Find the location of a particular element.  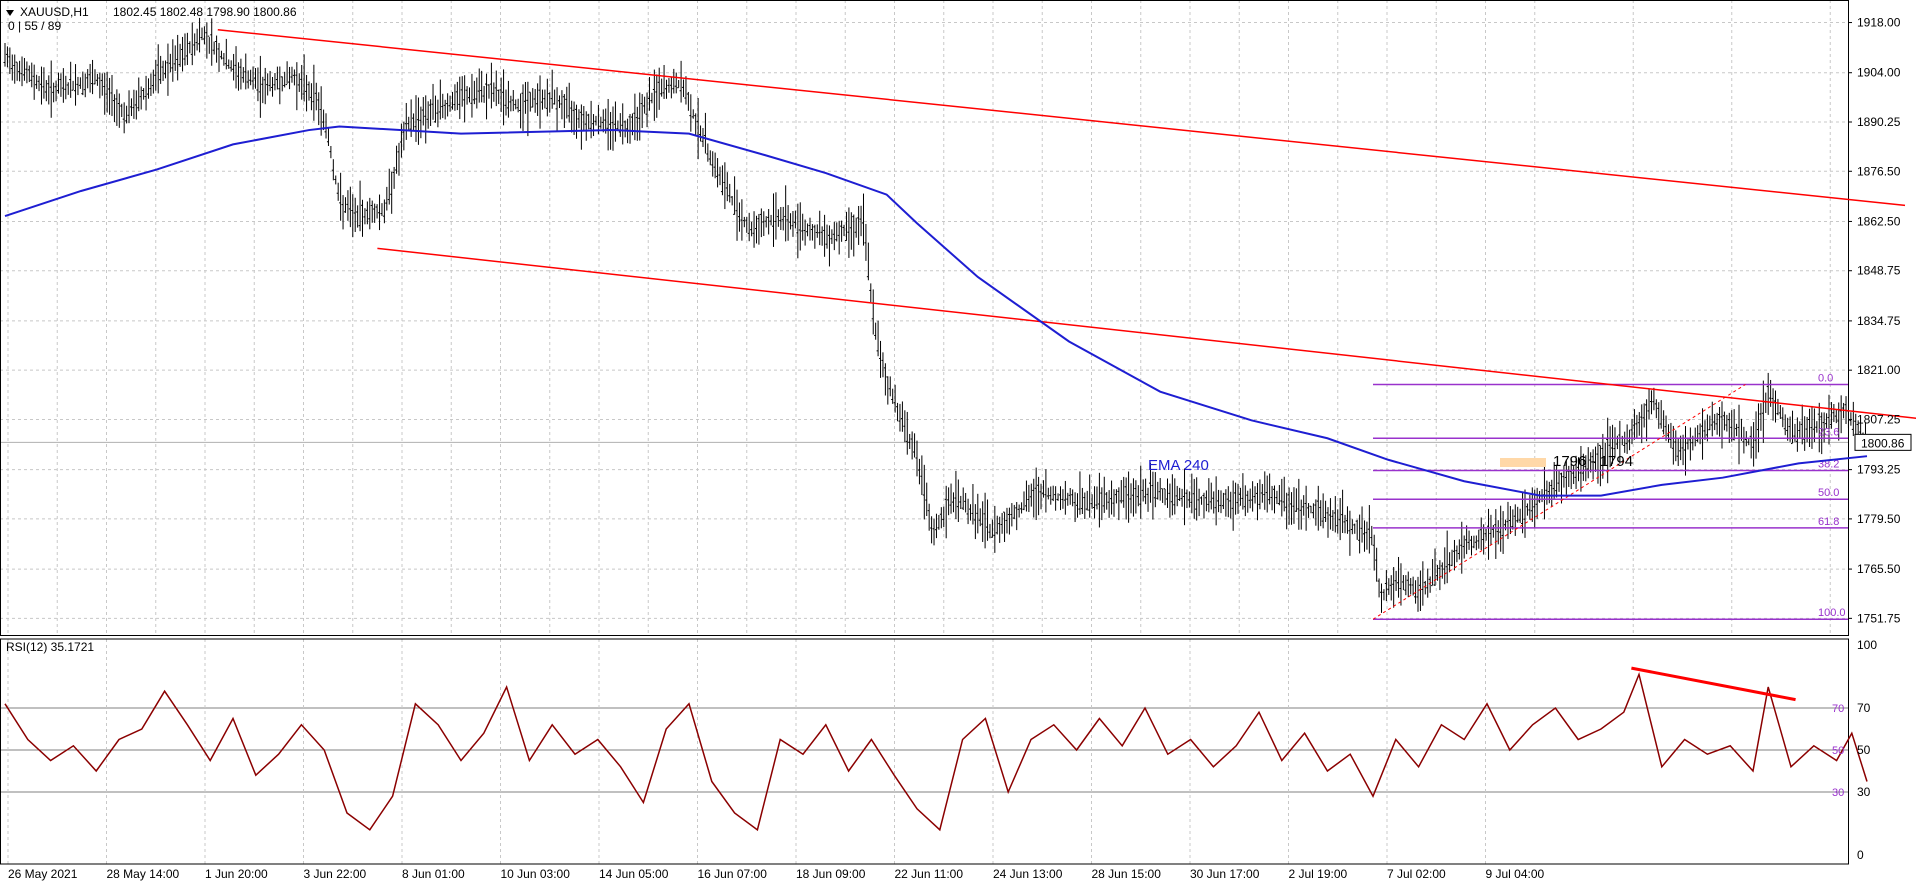

rsi-tick-label: 0 is located at coordinates (1860, 855).